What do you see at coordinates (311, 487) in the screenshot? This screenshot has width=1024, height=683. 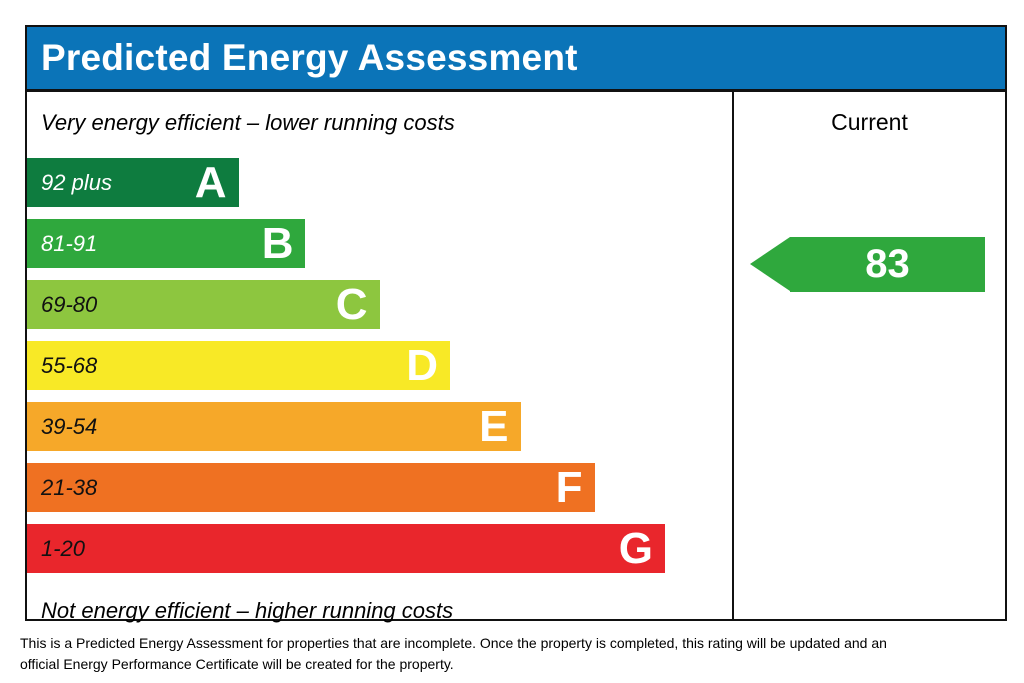 I see `band-bar-f: 21-38 F` at bounding box center [311, 487].